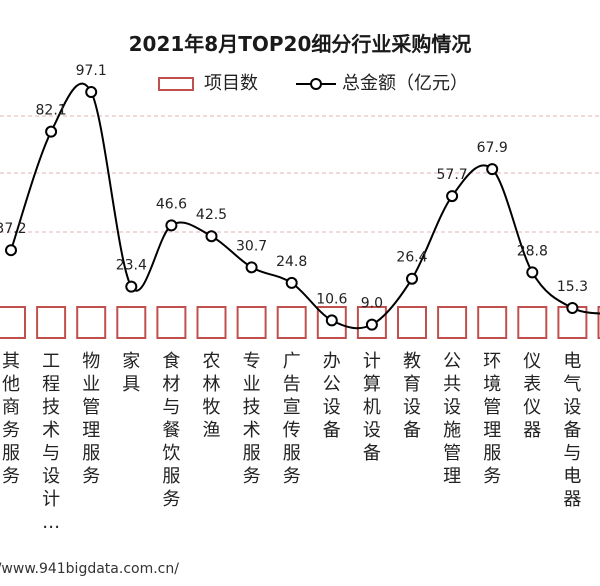  What do you see at coordinates (51, 111) in the screenshot?
I see `data-label-1: 82.1` at bounding box center [51, 111].